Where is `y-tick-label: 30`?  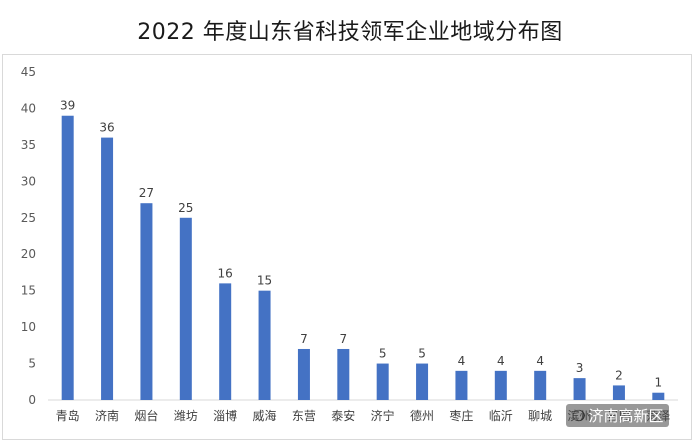 y-tick-label: 30 is located at coordinates (28, 181).